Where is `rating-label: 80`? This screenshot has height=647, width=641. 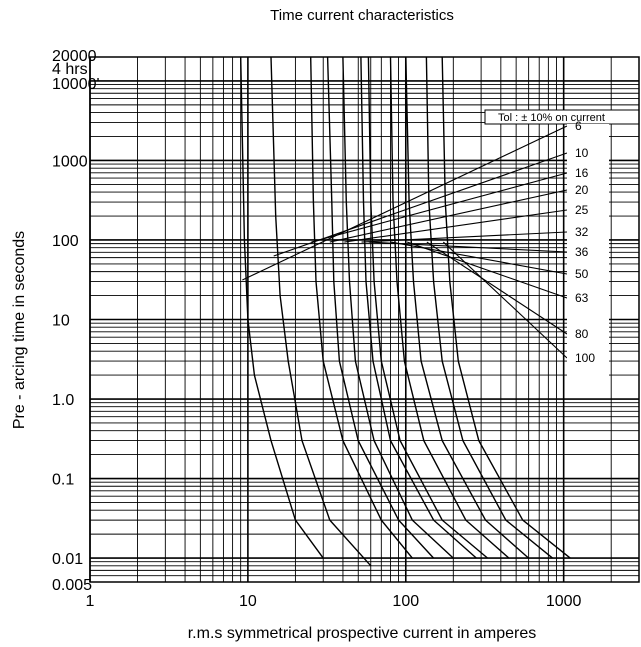 rating-label: 80 is located at coordinates (582, 334).